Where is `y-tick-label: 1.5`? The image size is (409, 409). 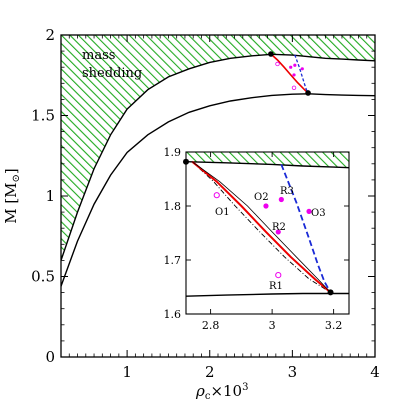
y-tick-label: 1.5 is located at coordinates (43, 116).